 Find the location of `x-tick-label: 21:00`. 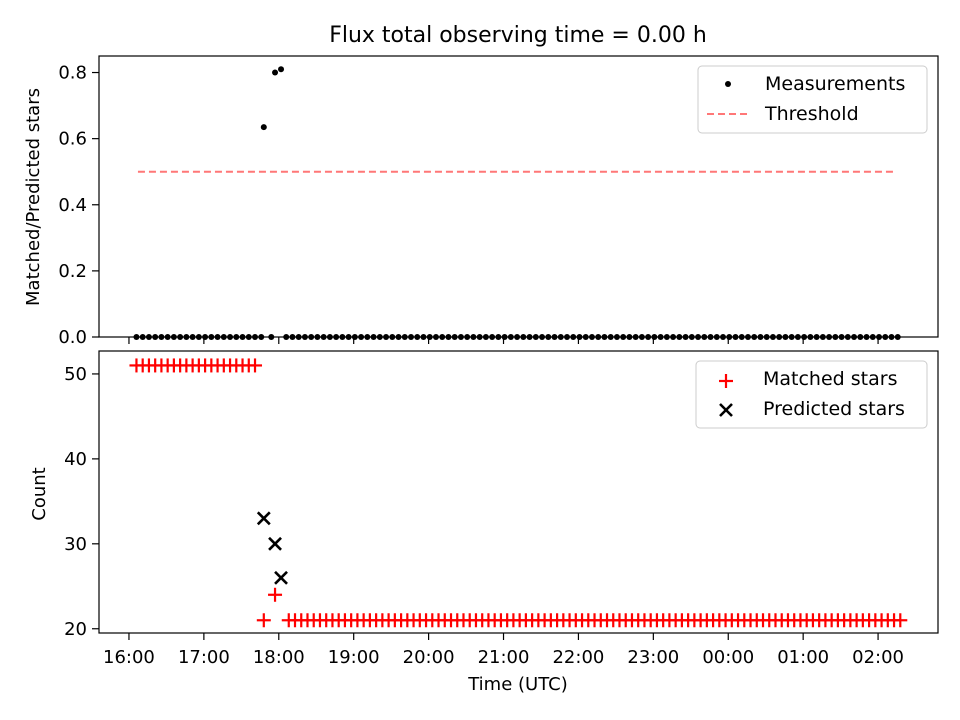

x-tick-label: 21:00 is located at coordinates (504, 657).